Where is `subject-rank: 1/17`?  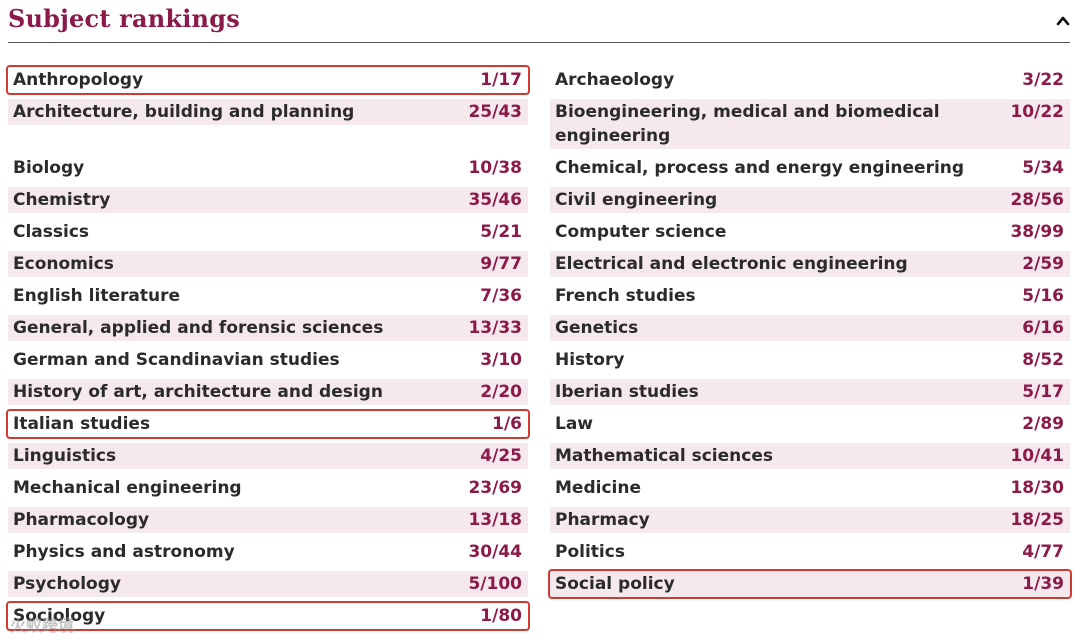
subject-rank: 1/17 is located at coordinates (501, 80).